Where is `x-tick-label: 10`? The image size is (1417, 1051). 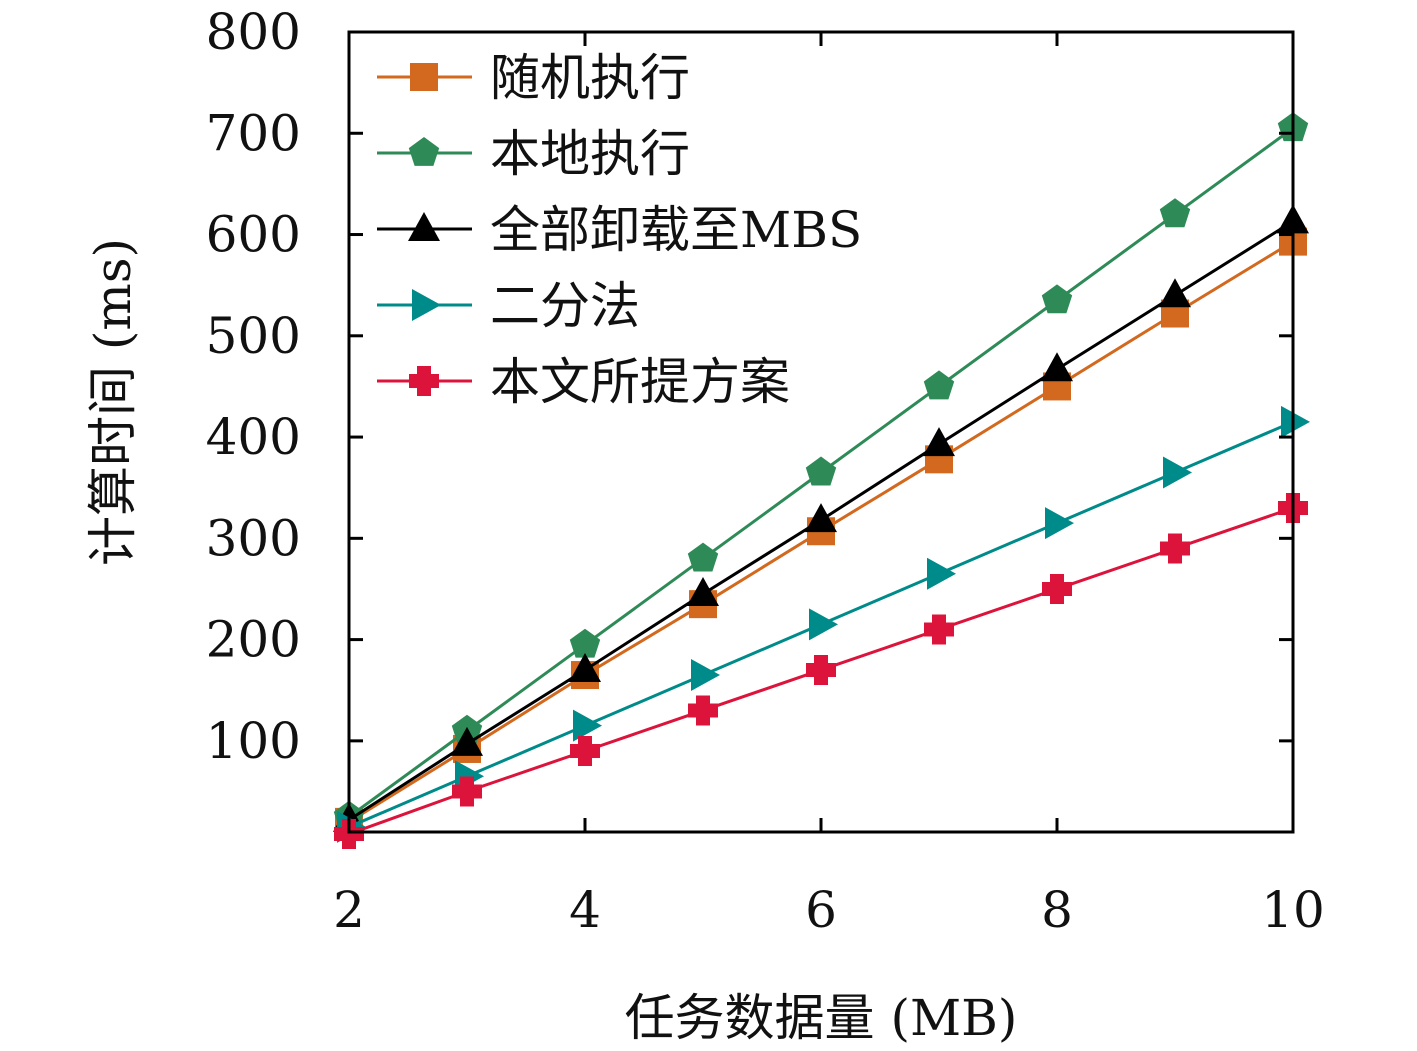 x-tick-label: 10 is located at coordinates (1293, 910).